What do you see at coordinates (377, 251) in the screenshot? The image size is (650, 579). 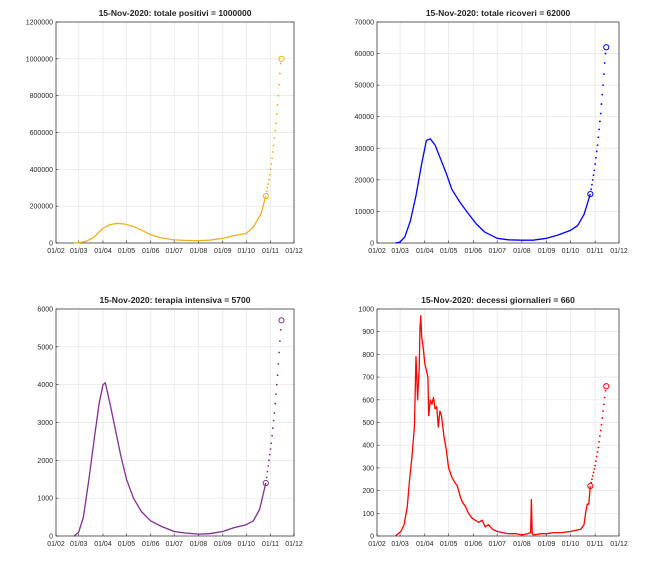 I see `x-tick-label: 01/02` at bounding box center [377, 251].